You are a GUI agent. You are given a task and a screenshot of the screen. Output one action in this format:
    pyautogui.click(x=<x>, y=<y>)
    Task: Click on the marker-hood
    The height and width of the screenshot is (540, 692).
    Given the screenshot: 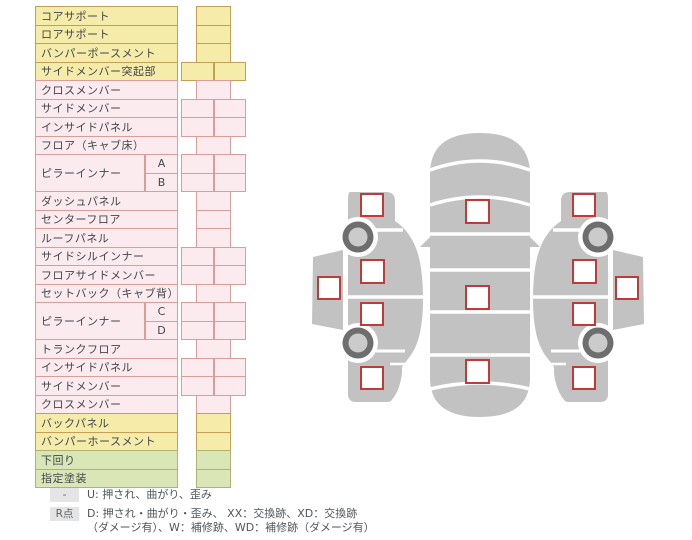 What is the action you would take?
    pyautogui.click(x=477, y=211)
    